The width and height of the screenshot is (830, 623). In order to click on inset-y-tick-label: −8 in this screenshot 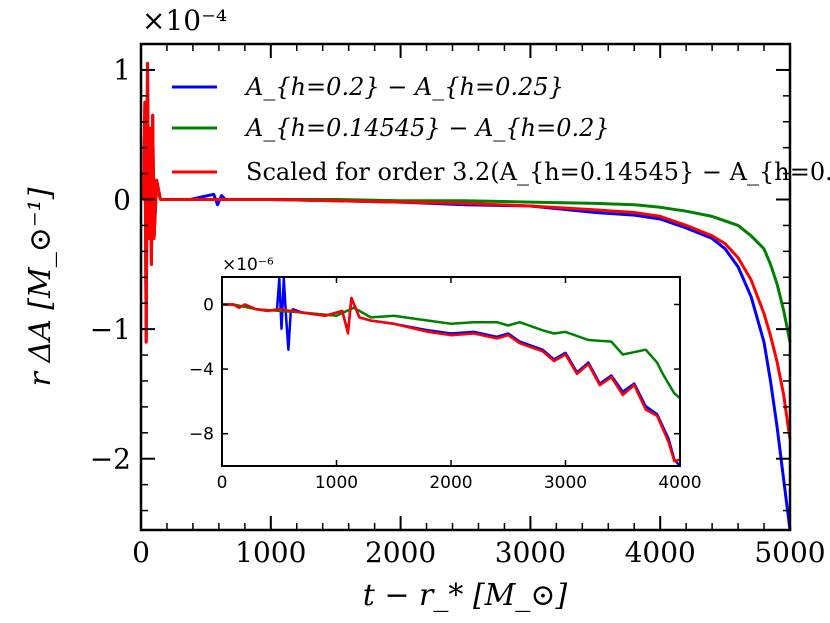, I will do `click(201, 435)`.